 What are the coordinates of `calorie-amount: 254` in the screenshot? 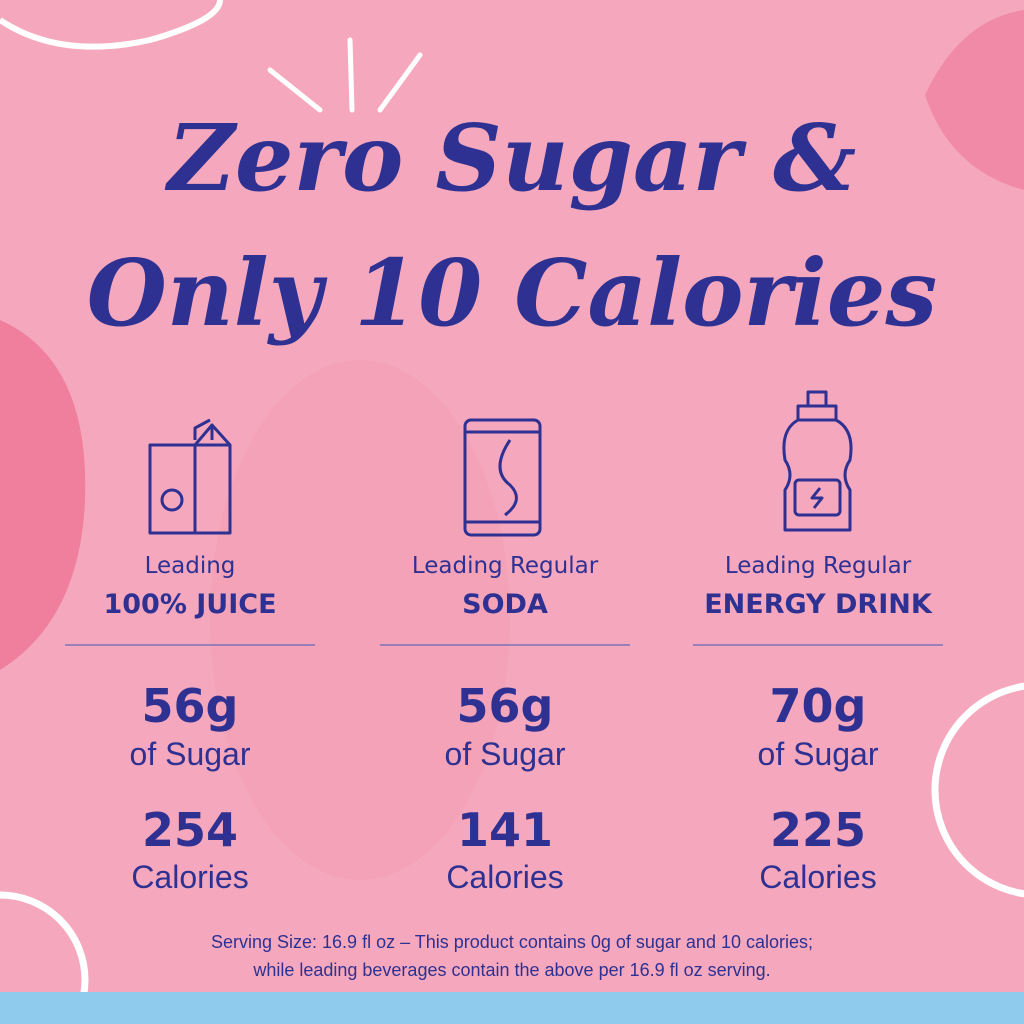 It's located at (190, 830).